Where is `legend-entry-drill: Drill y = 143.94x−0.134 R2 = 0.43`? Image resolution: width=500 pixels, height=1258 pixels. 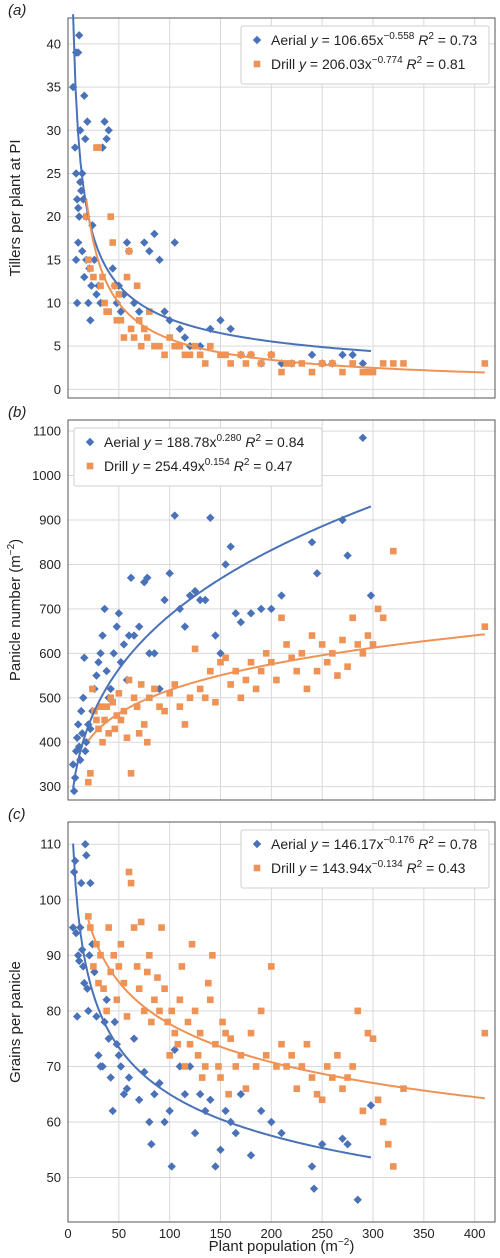
legend-entry-drill: Drill y = 143.94x−0.134 R2 = 0.43 is located at coordinates (368, 867).